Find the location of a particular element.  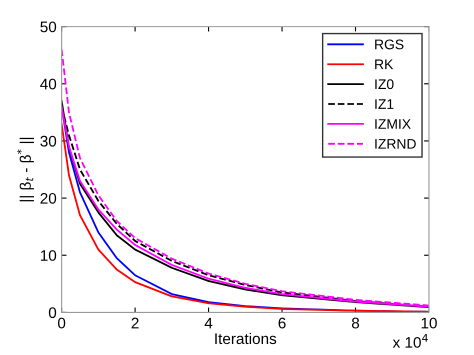

legend-label: RK is located at coordinates (384, 65).